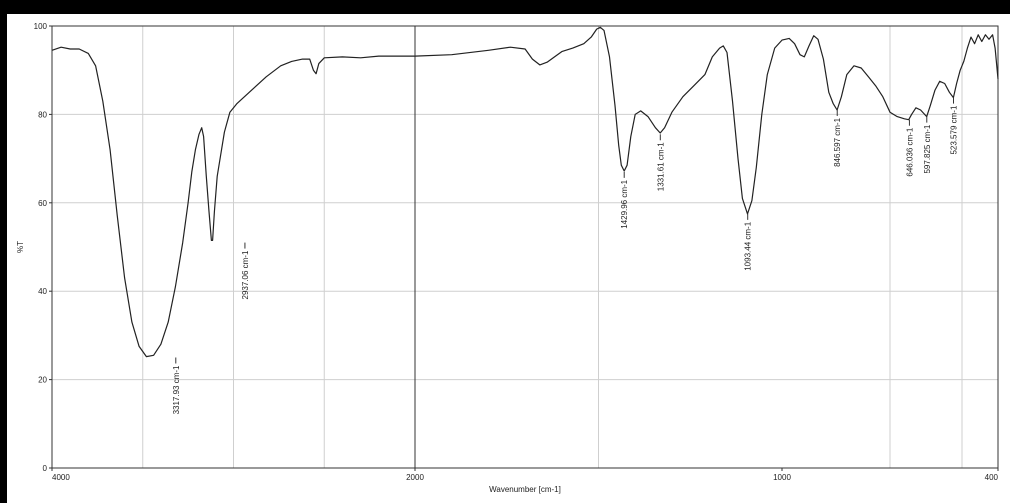 This screenshot has width=1010, height=503. Describe the element at coordinates (41, 26) in the screenshot. I see `y-tick-label: 100` at that location.